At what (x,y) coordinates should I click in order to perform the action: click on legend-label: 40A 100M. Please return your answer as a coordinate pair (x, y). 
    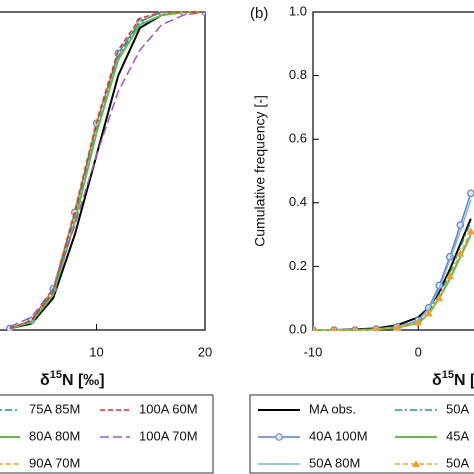
    Looking at the image, I should click on (338, 435).